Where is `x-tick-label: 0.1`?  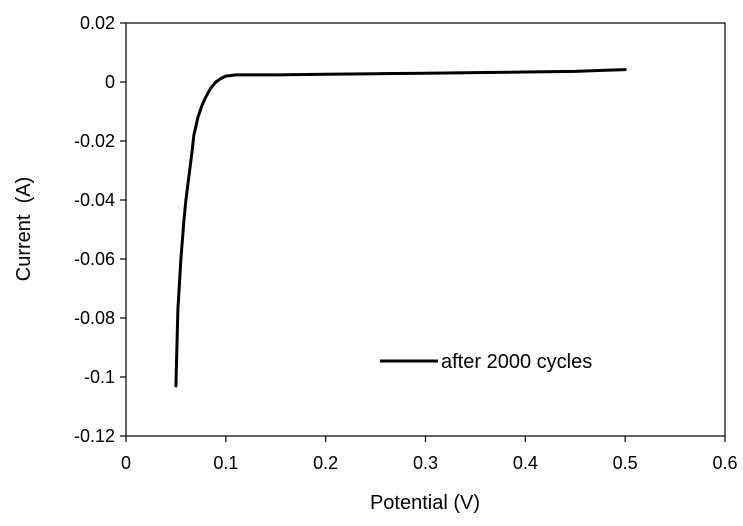
x-tick-label: 0.1 is located at coordinates (225, 463).